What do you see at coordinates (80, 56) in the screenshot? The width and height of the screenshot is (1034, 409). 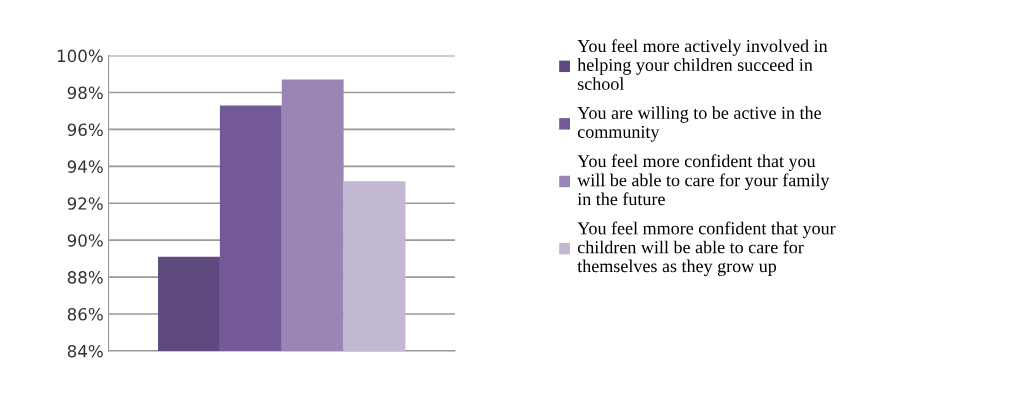 I see `y-tick-label: 100%` at bounding box center [80, 56].